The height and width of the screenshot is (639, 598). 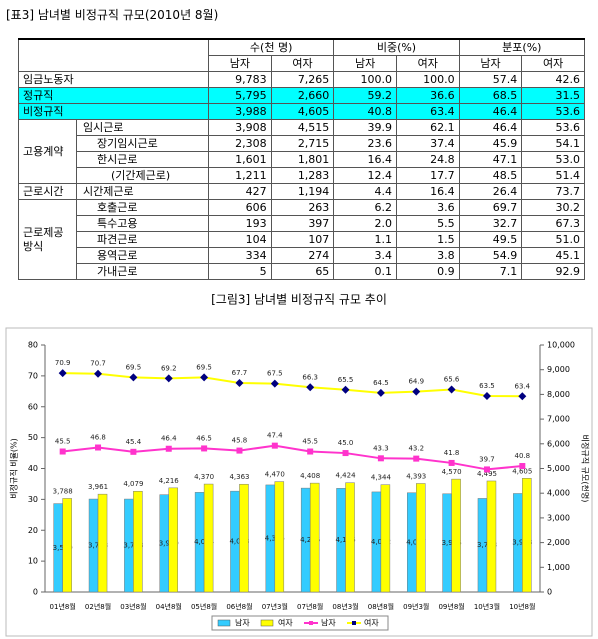 What do you see at coordinates (365, 175) in the screenshot?
I see `cell: 12.4` at bounding box center [365, 175].